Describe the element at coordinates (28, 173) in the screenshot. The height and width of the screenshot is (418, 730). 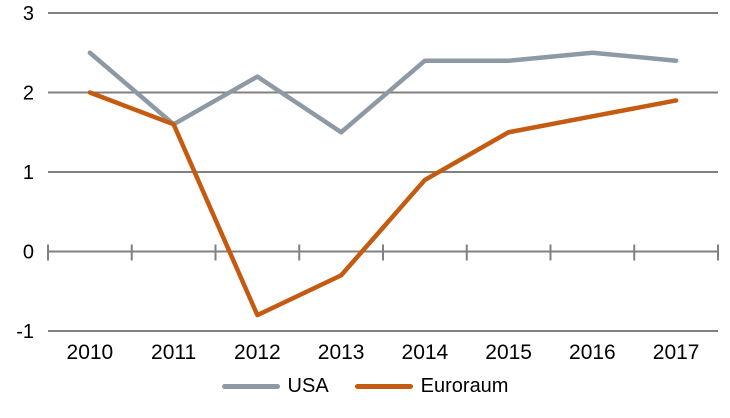
I see `y-axis-label: 1` at that location.